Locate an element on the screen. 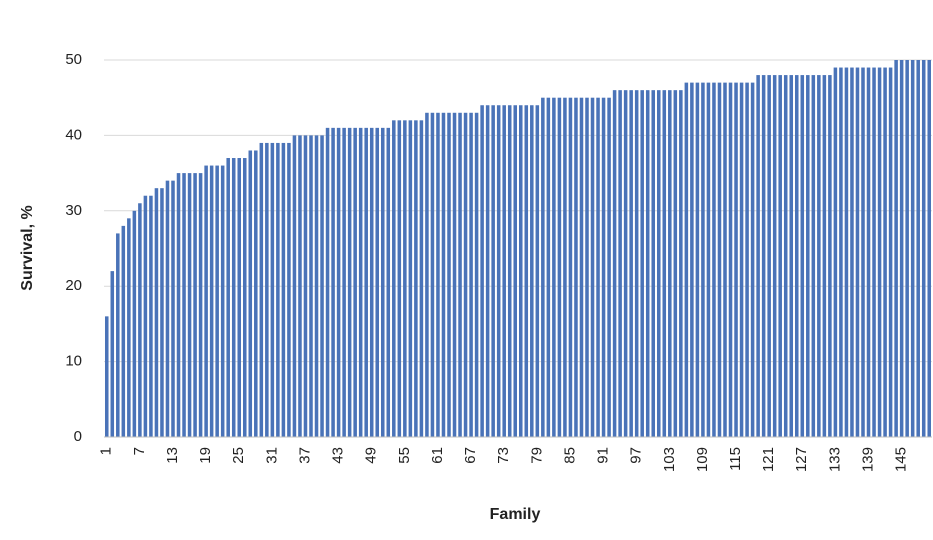 This screenshot has width=933, height=540. x-tick-label: 67 is located at coordinates (470, 455).